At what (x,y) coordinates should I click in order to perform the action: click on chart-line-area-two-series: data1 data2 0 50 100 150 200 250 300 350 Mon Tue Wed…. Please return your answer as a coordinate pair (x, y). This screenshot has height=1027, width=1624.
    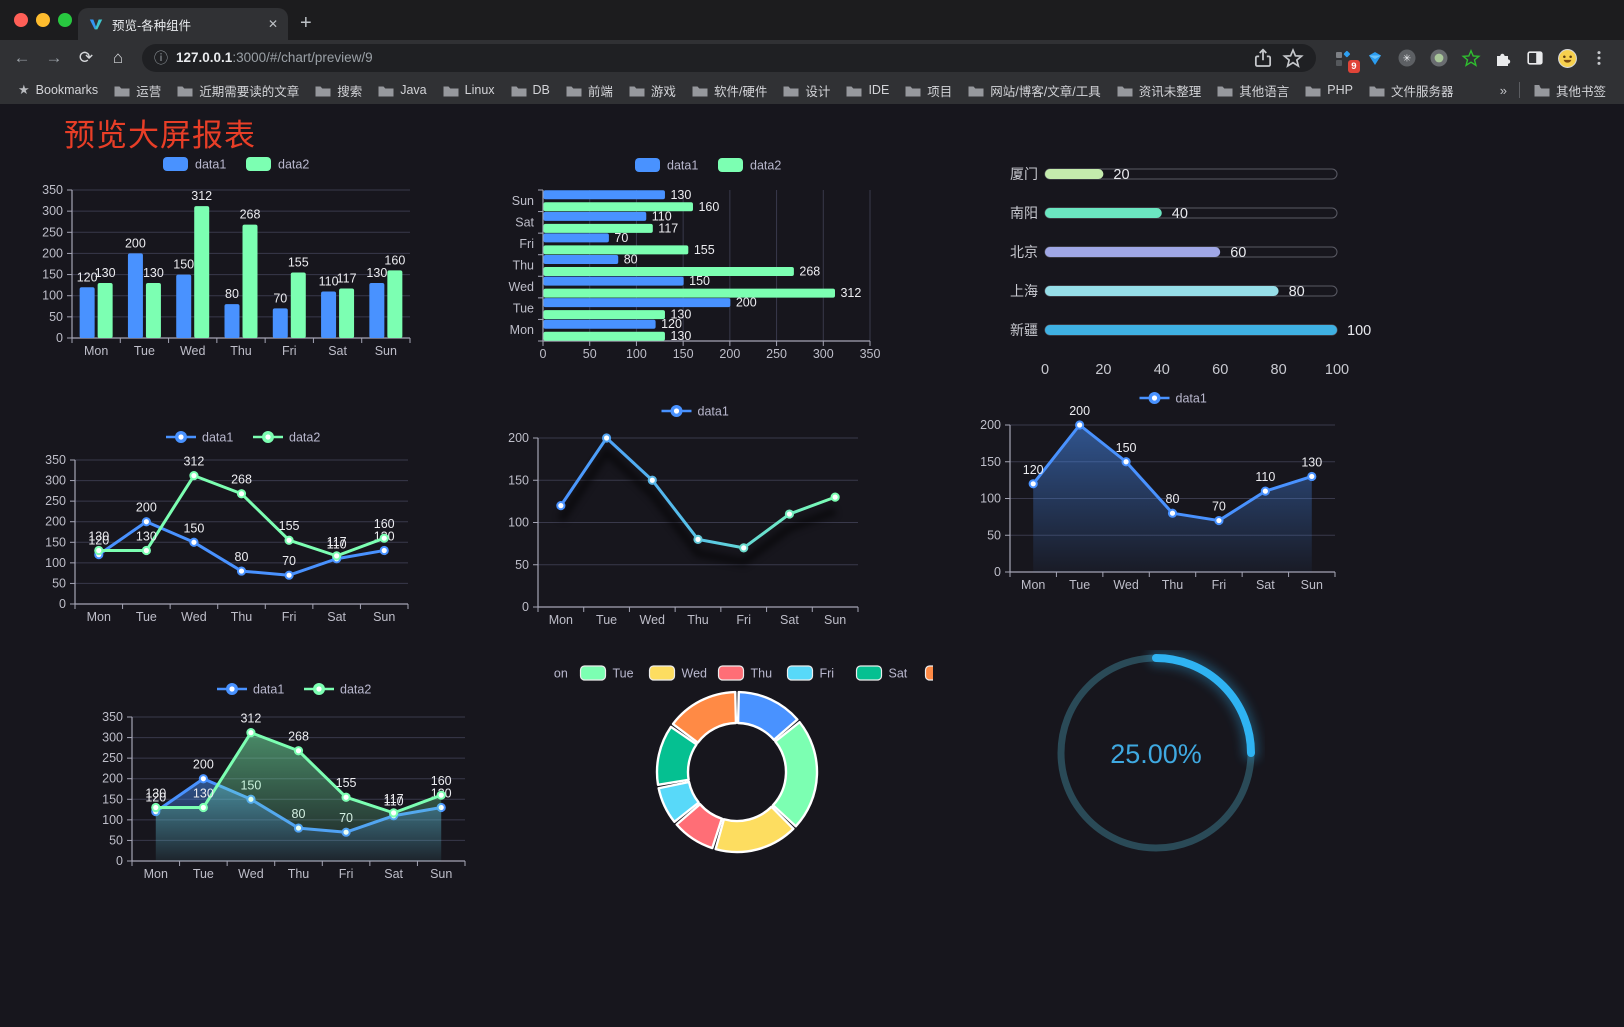
    Looking at the image, I should click on (299, 784).